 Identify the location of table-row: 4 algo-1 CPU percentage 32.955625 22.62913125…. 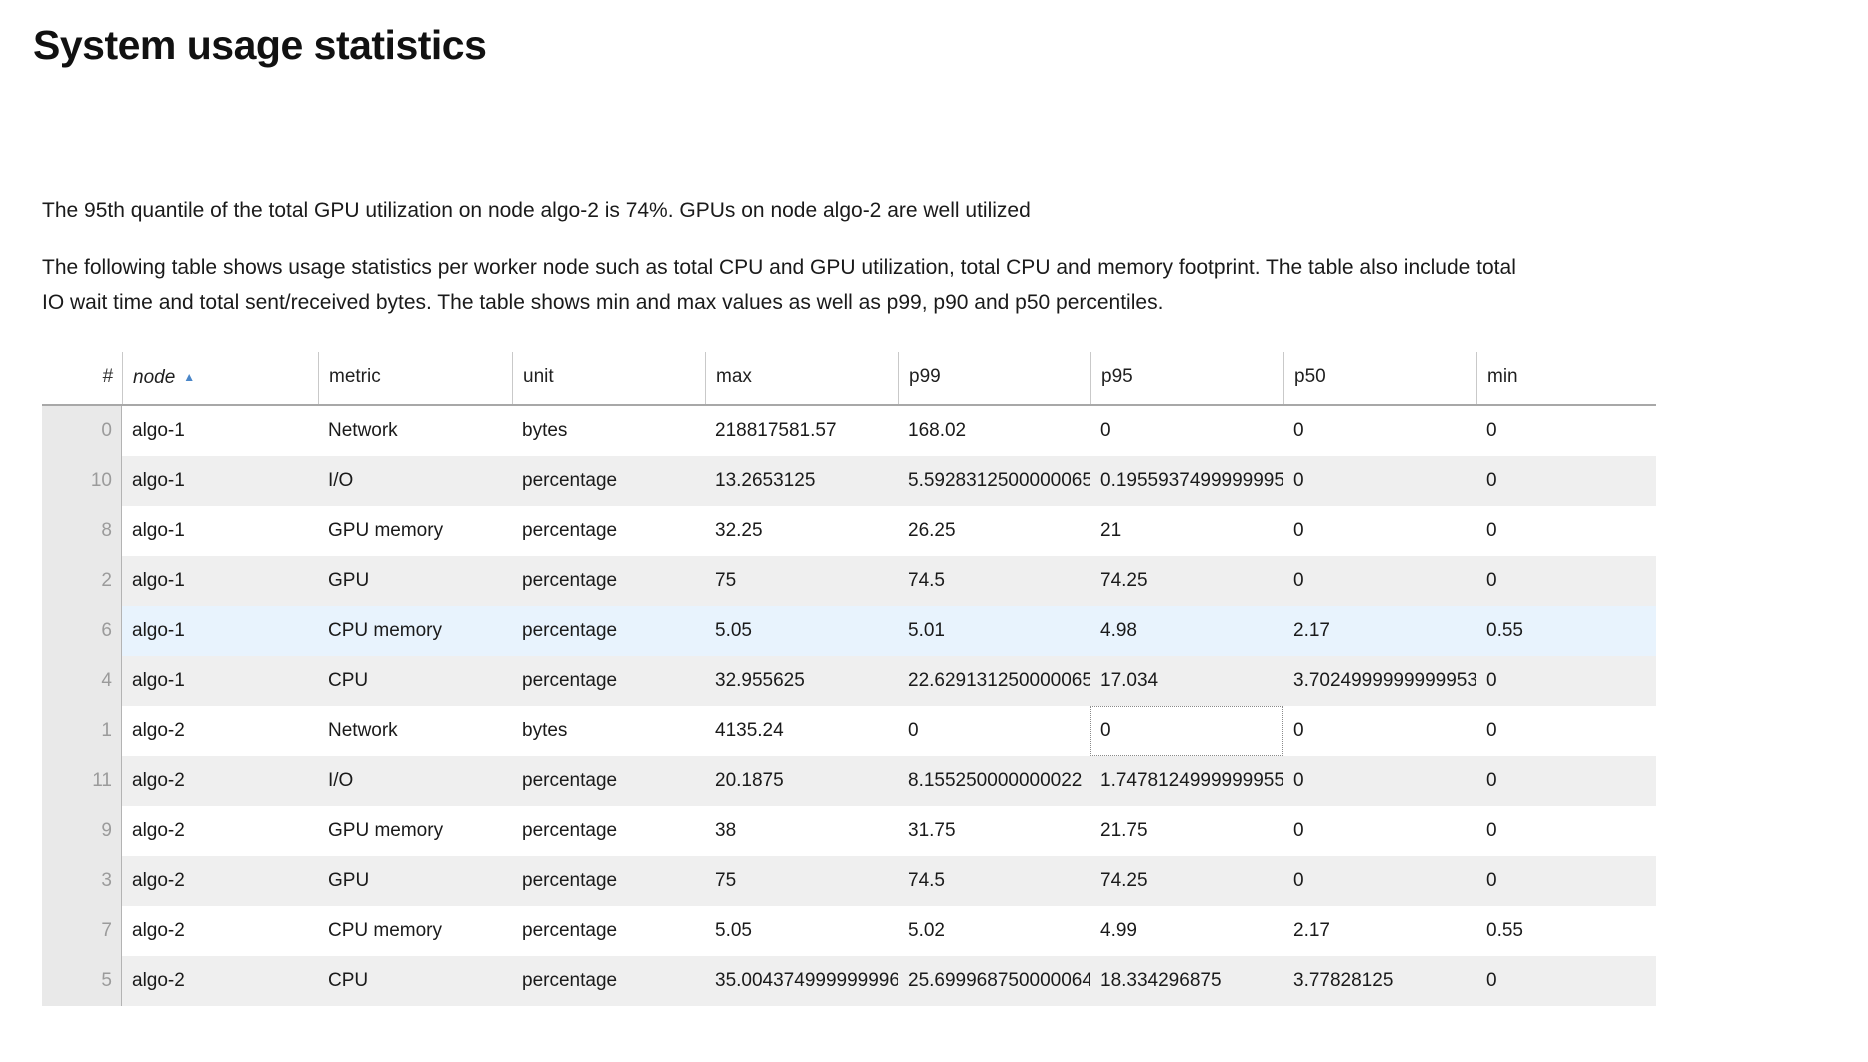
(849, 681).